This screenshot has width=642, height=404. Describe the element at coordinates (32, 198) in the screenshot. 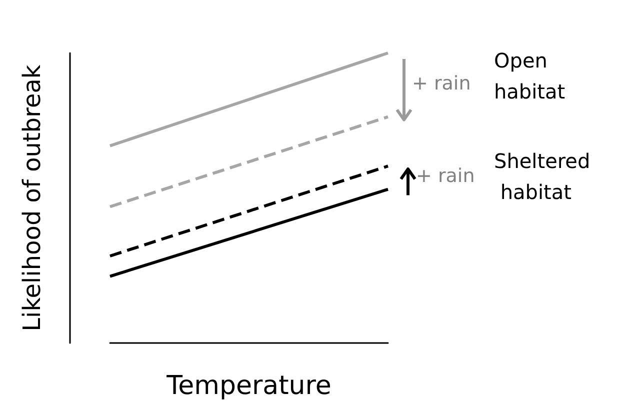

I see `y-axis-title: Likelihood of outbreak` at that location.